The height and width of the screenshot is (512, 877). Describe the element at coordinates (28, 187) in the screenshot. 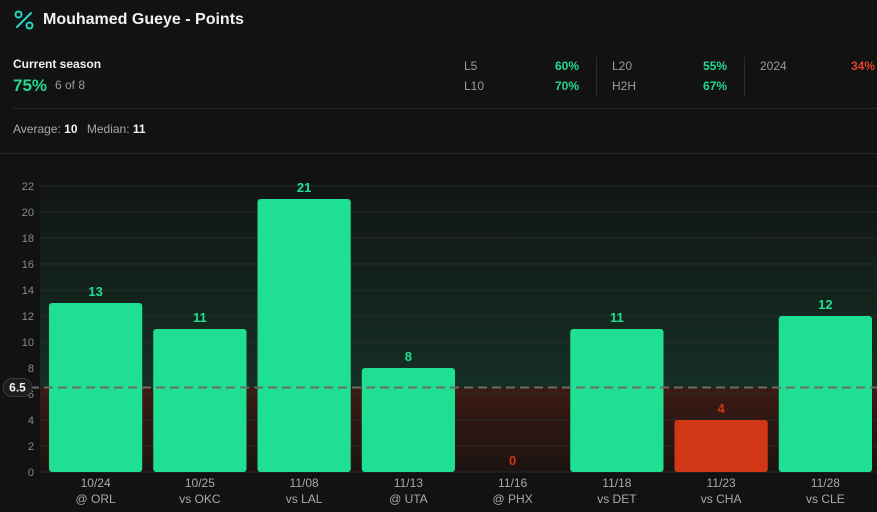

I see `y-tick-label: 22` at that location.